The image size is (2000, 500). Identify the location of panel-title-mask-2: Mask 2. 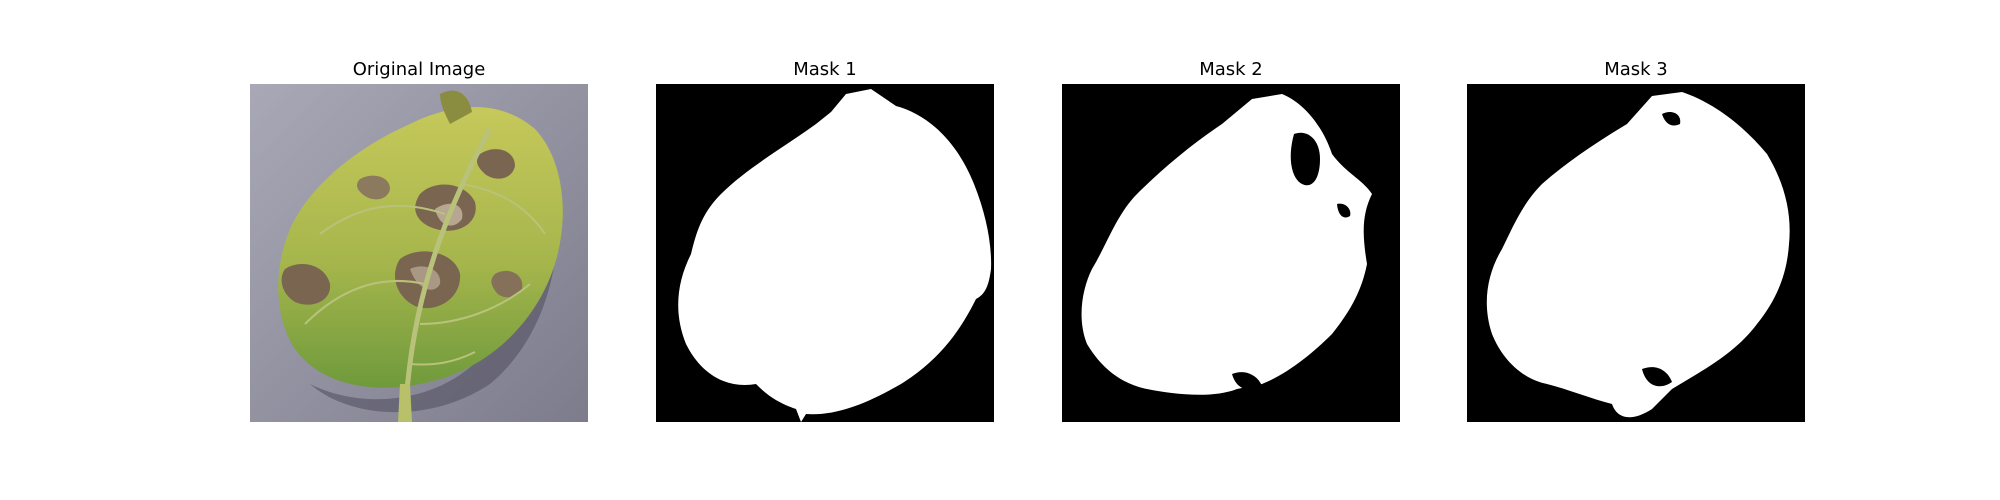
(1231, 69).